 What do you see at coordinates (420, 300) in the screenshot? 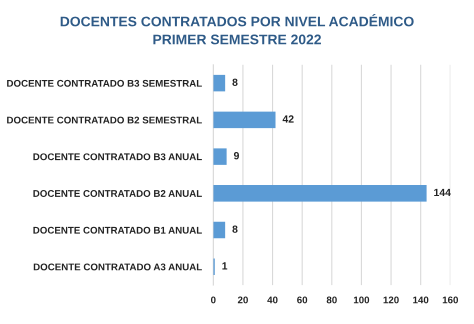
I see `x-tick-label: 140` at bounding box center [420, 300].